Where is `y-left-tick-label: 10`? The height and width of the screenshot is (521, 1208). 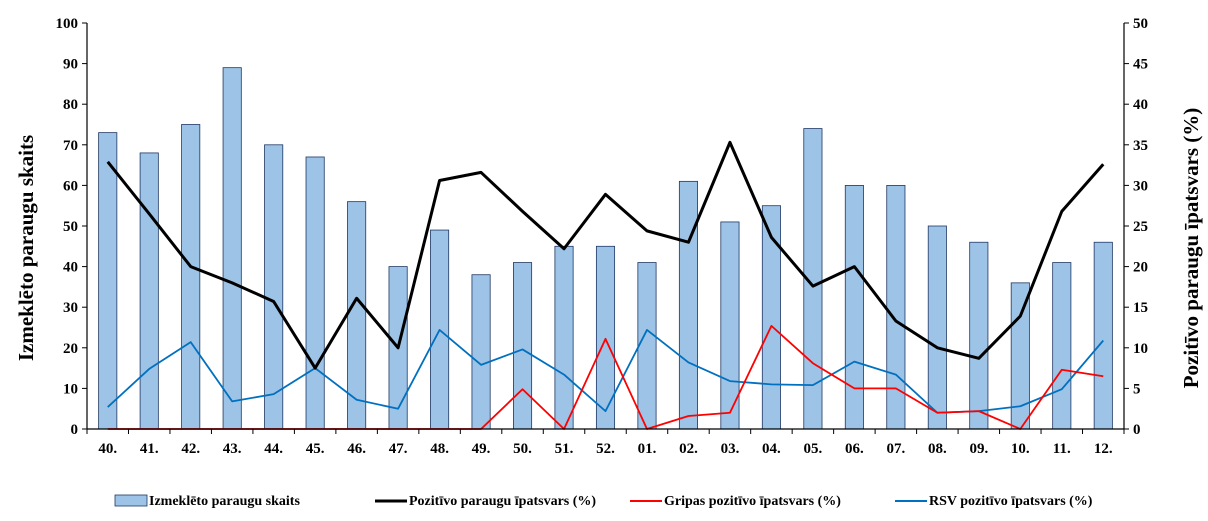
y-left-tick-label: 10 is located at coordinates (70, 389).